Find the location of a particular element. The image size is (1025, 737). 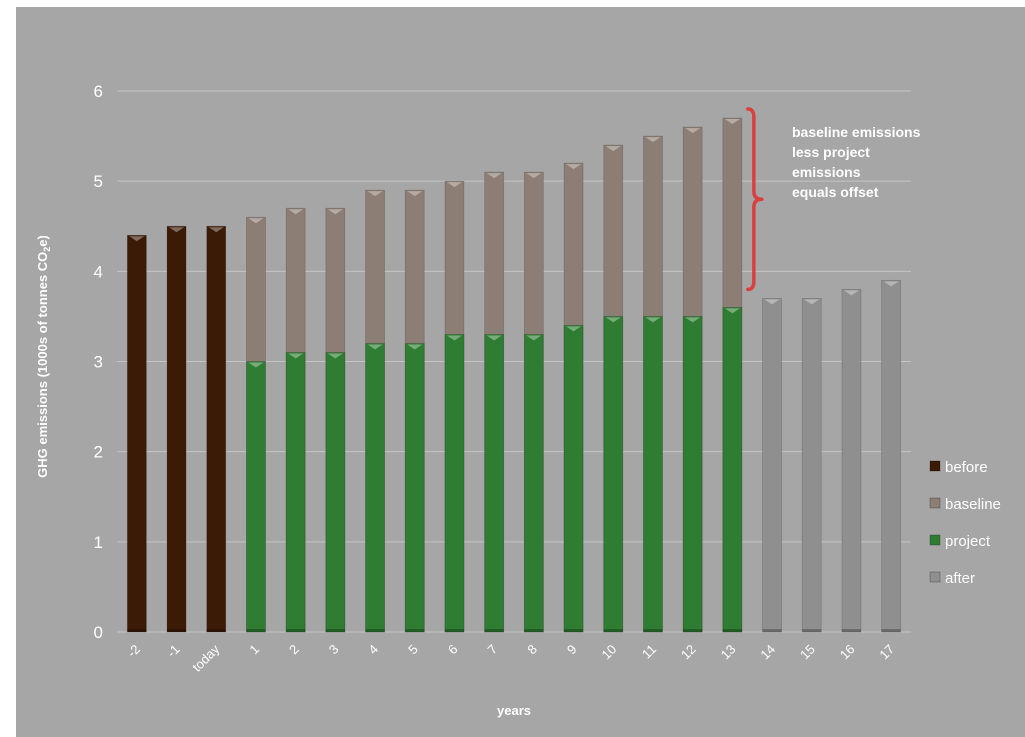

x-tick-label: 12 is located at coordinates (688, 652).